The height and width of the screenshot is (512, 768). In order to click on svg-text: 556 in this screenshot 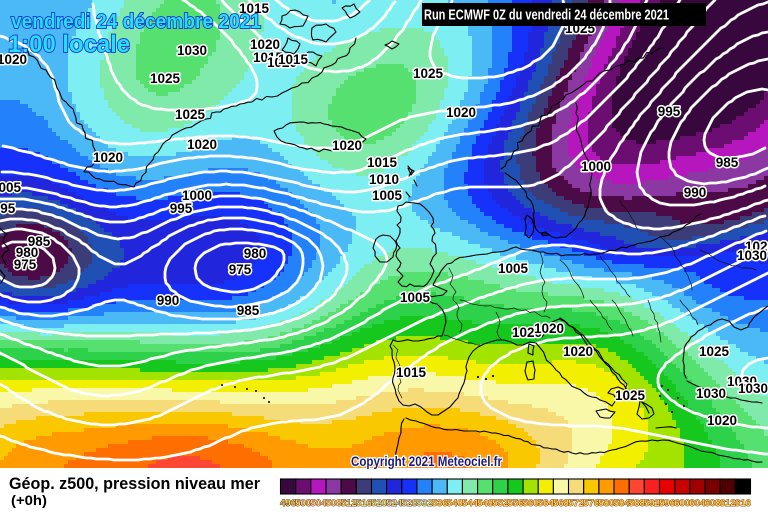, I will do `click(515, 503)`.